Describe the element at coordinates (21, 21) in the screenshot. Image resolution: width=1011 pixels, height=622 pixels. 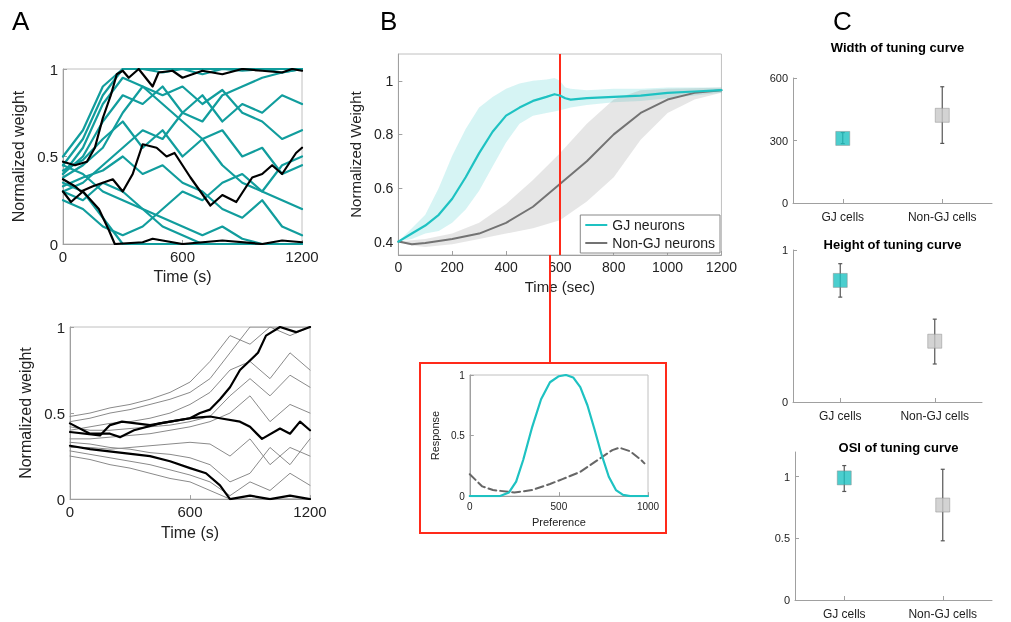
I see `text: A` at that location.